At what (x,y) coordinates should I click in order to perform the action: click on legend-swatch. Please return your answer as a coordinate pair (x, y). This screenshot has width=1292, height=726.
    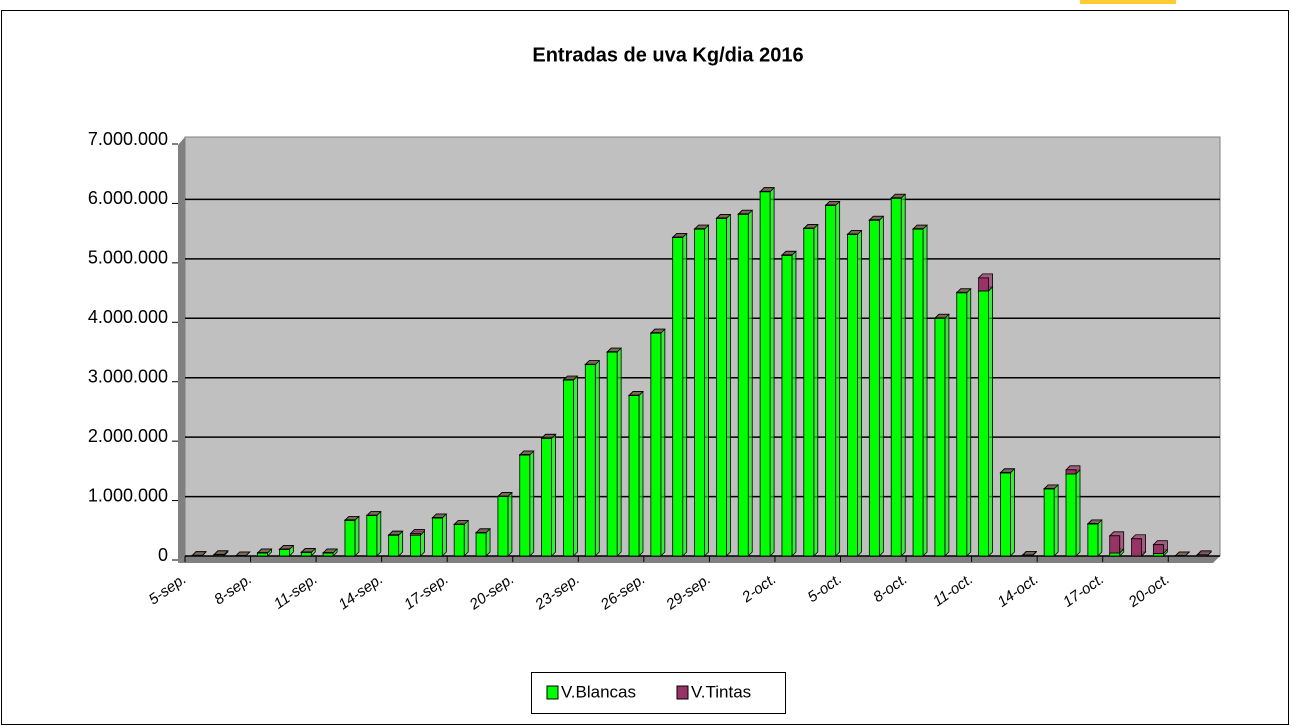
    Looking at the image, I should click on (552, 692).